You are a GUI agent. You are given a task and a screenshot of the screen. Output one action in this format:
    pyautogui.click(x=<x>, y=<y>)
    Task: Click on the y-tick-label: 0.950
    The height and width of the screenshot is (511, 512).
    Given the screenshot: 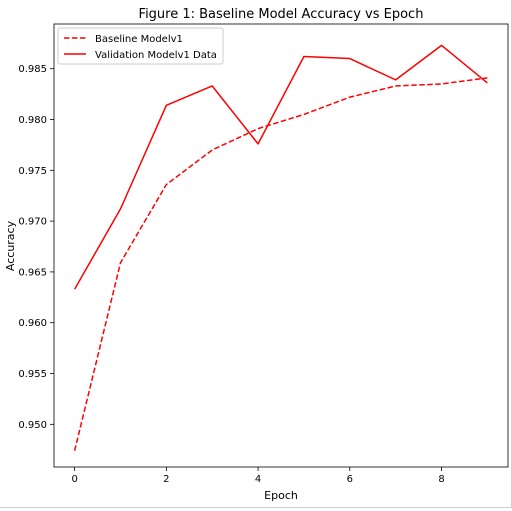 What is the action you would take?
    pyautogui.click(x=32, y=425)
    